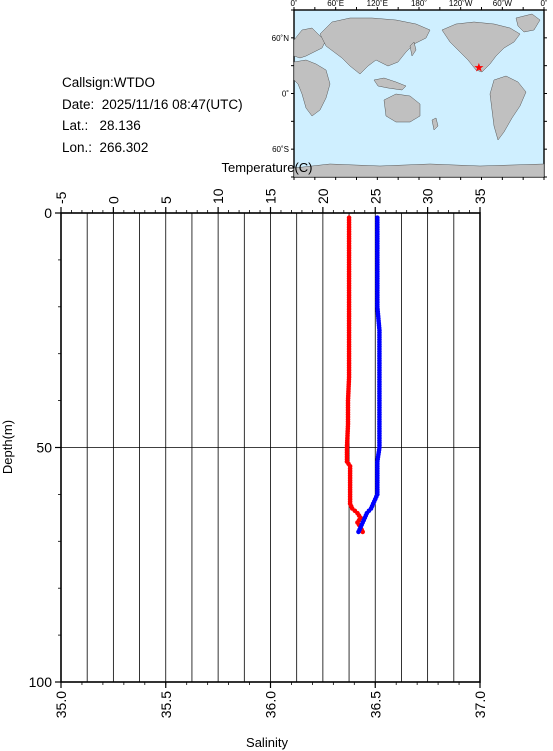  I want to click on land-australia, so click(402, 108).